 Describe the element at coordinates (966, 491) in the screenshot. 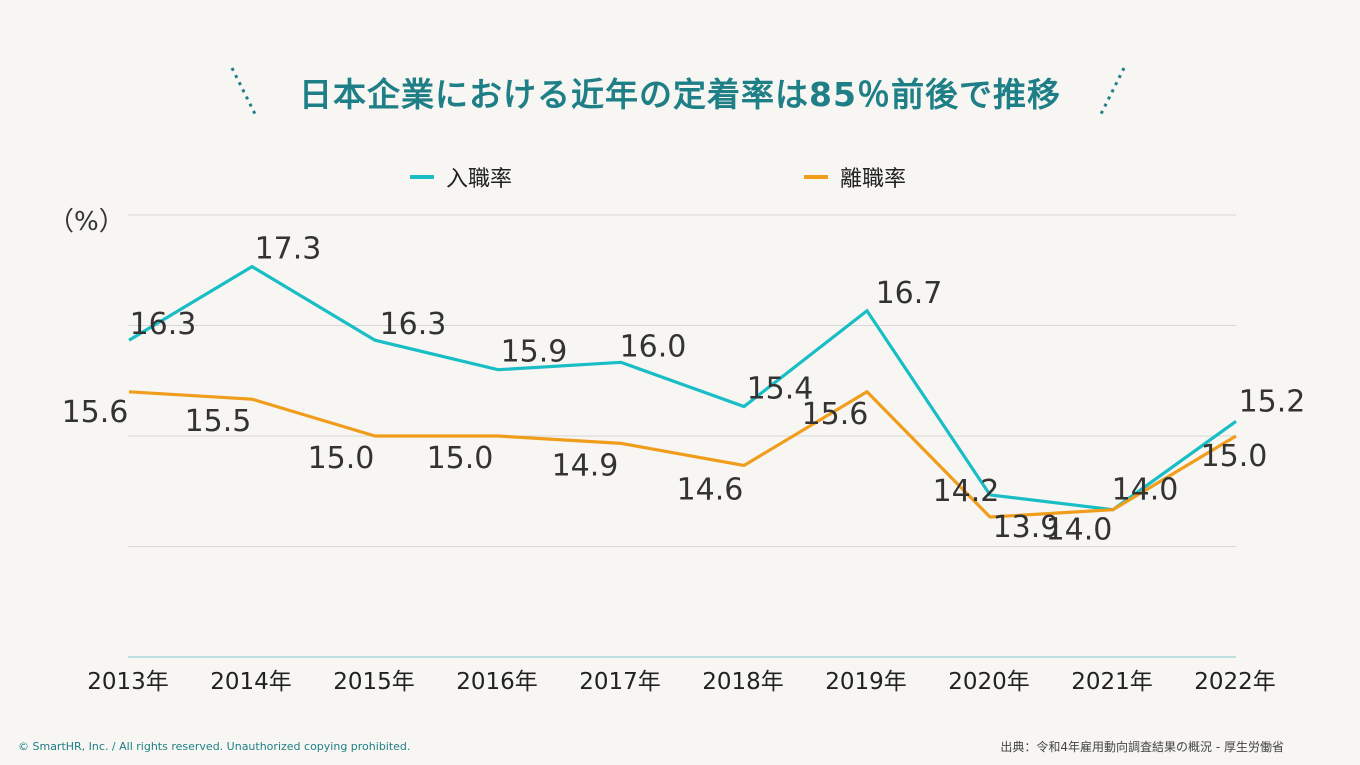

I see `data-label: 14.2` at that location.